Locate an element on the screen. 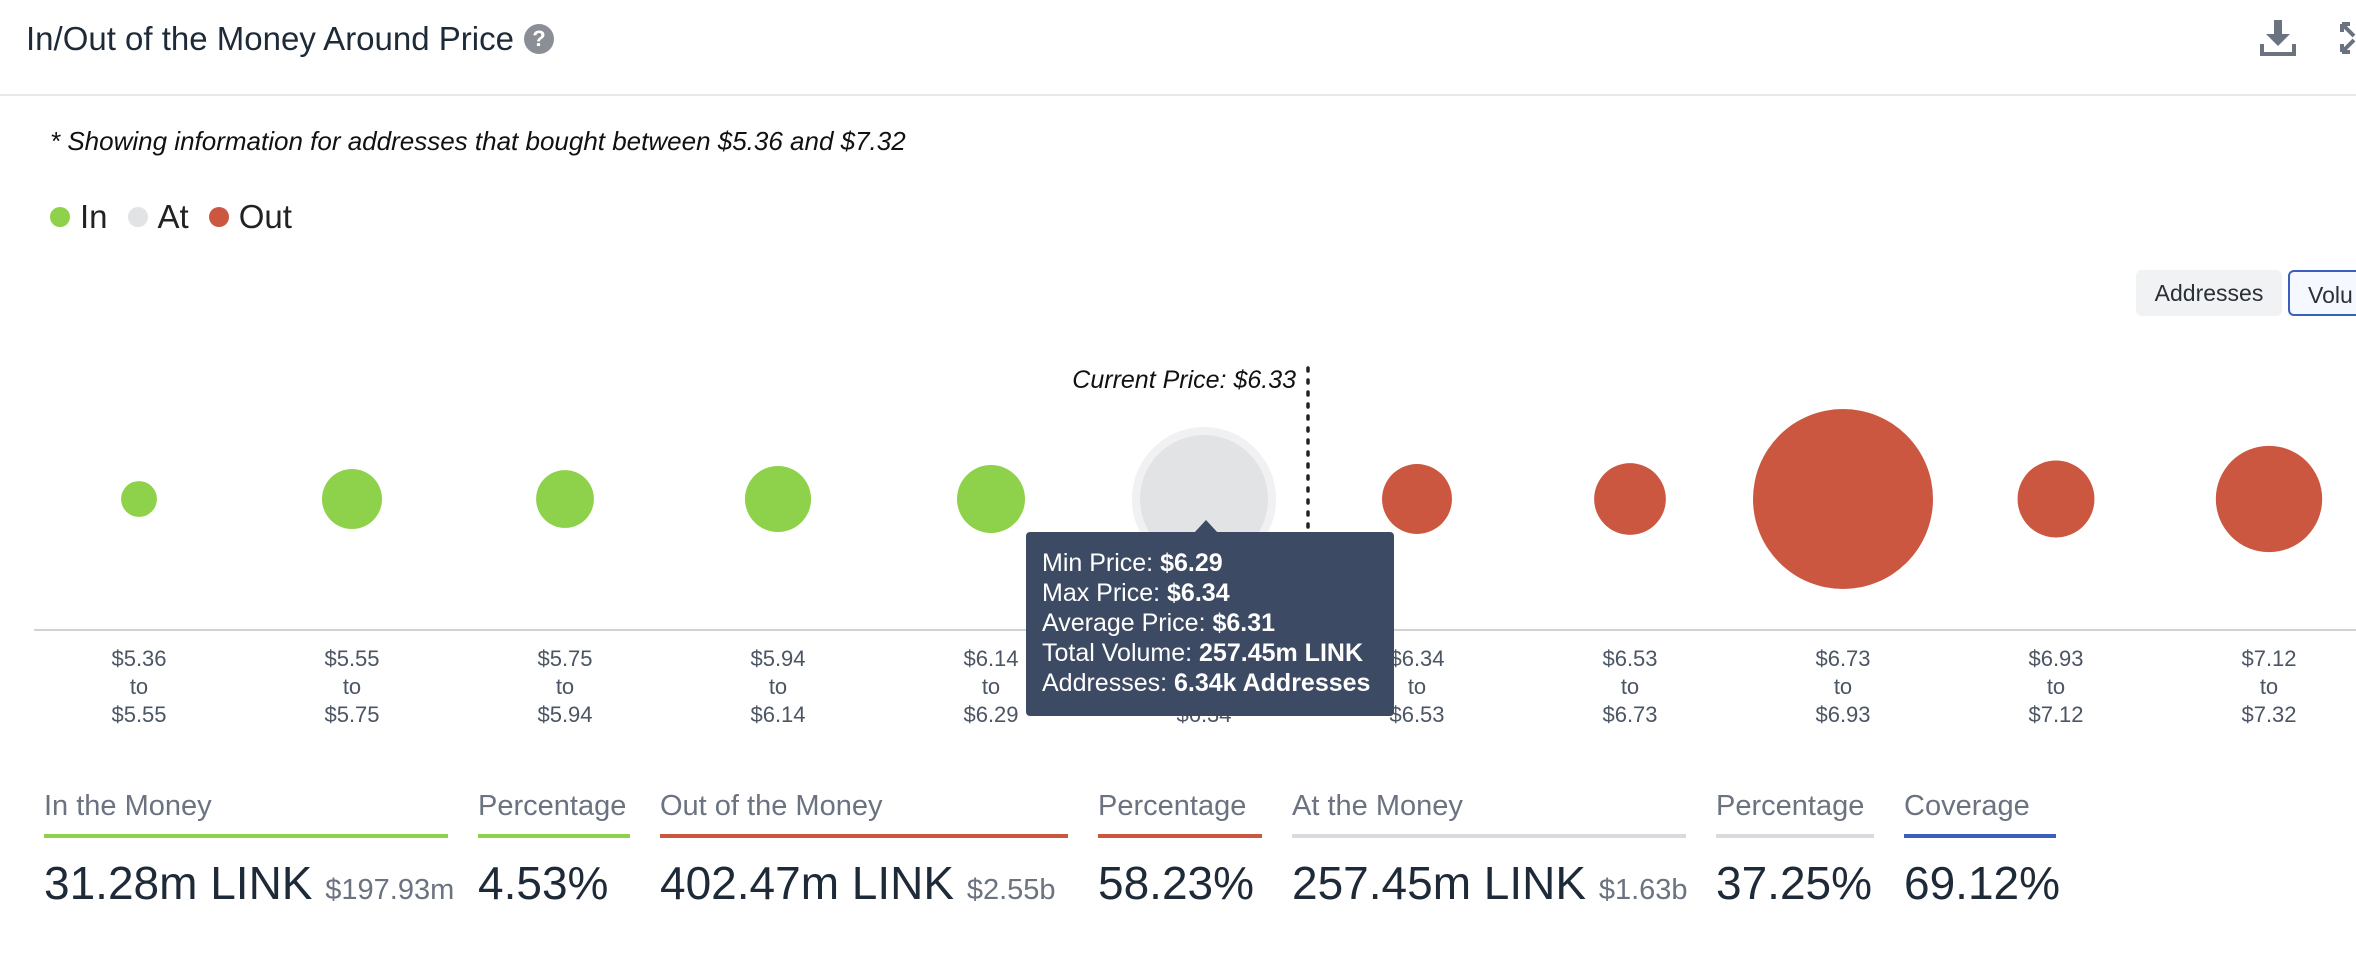 The image size is (2356, 966). legend-label-in: In is located at coordinates (94, 216).